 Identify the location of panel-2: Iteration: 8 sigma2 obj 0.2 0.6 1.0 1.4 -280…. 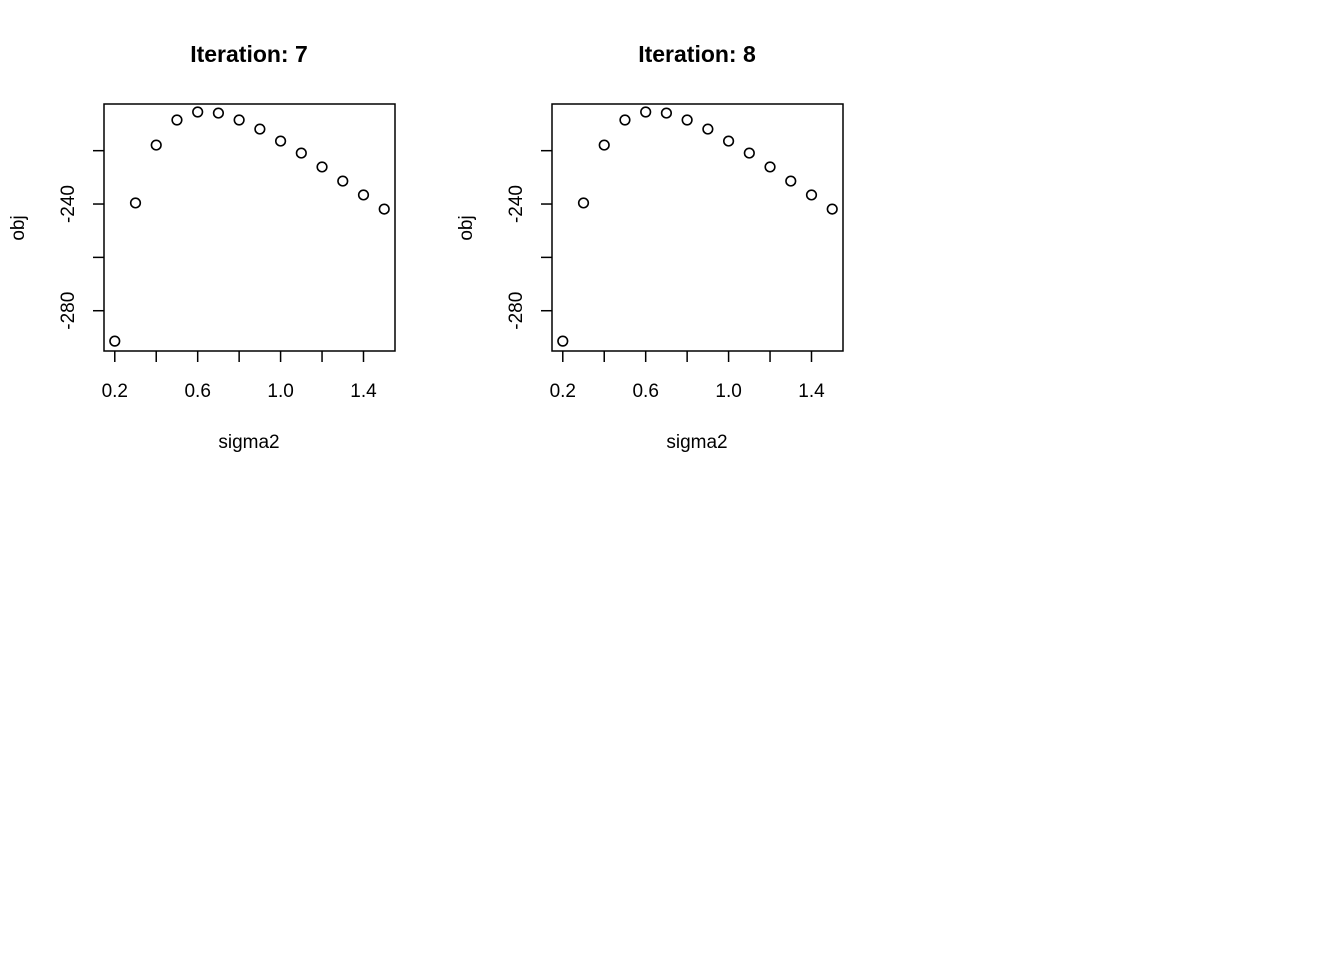
(650, 247).